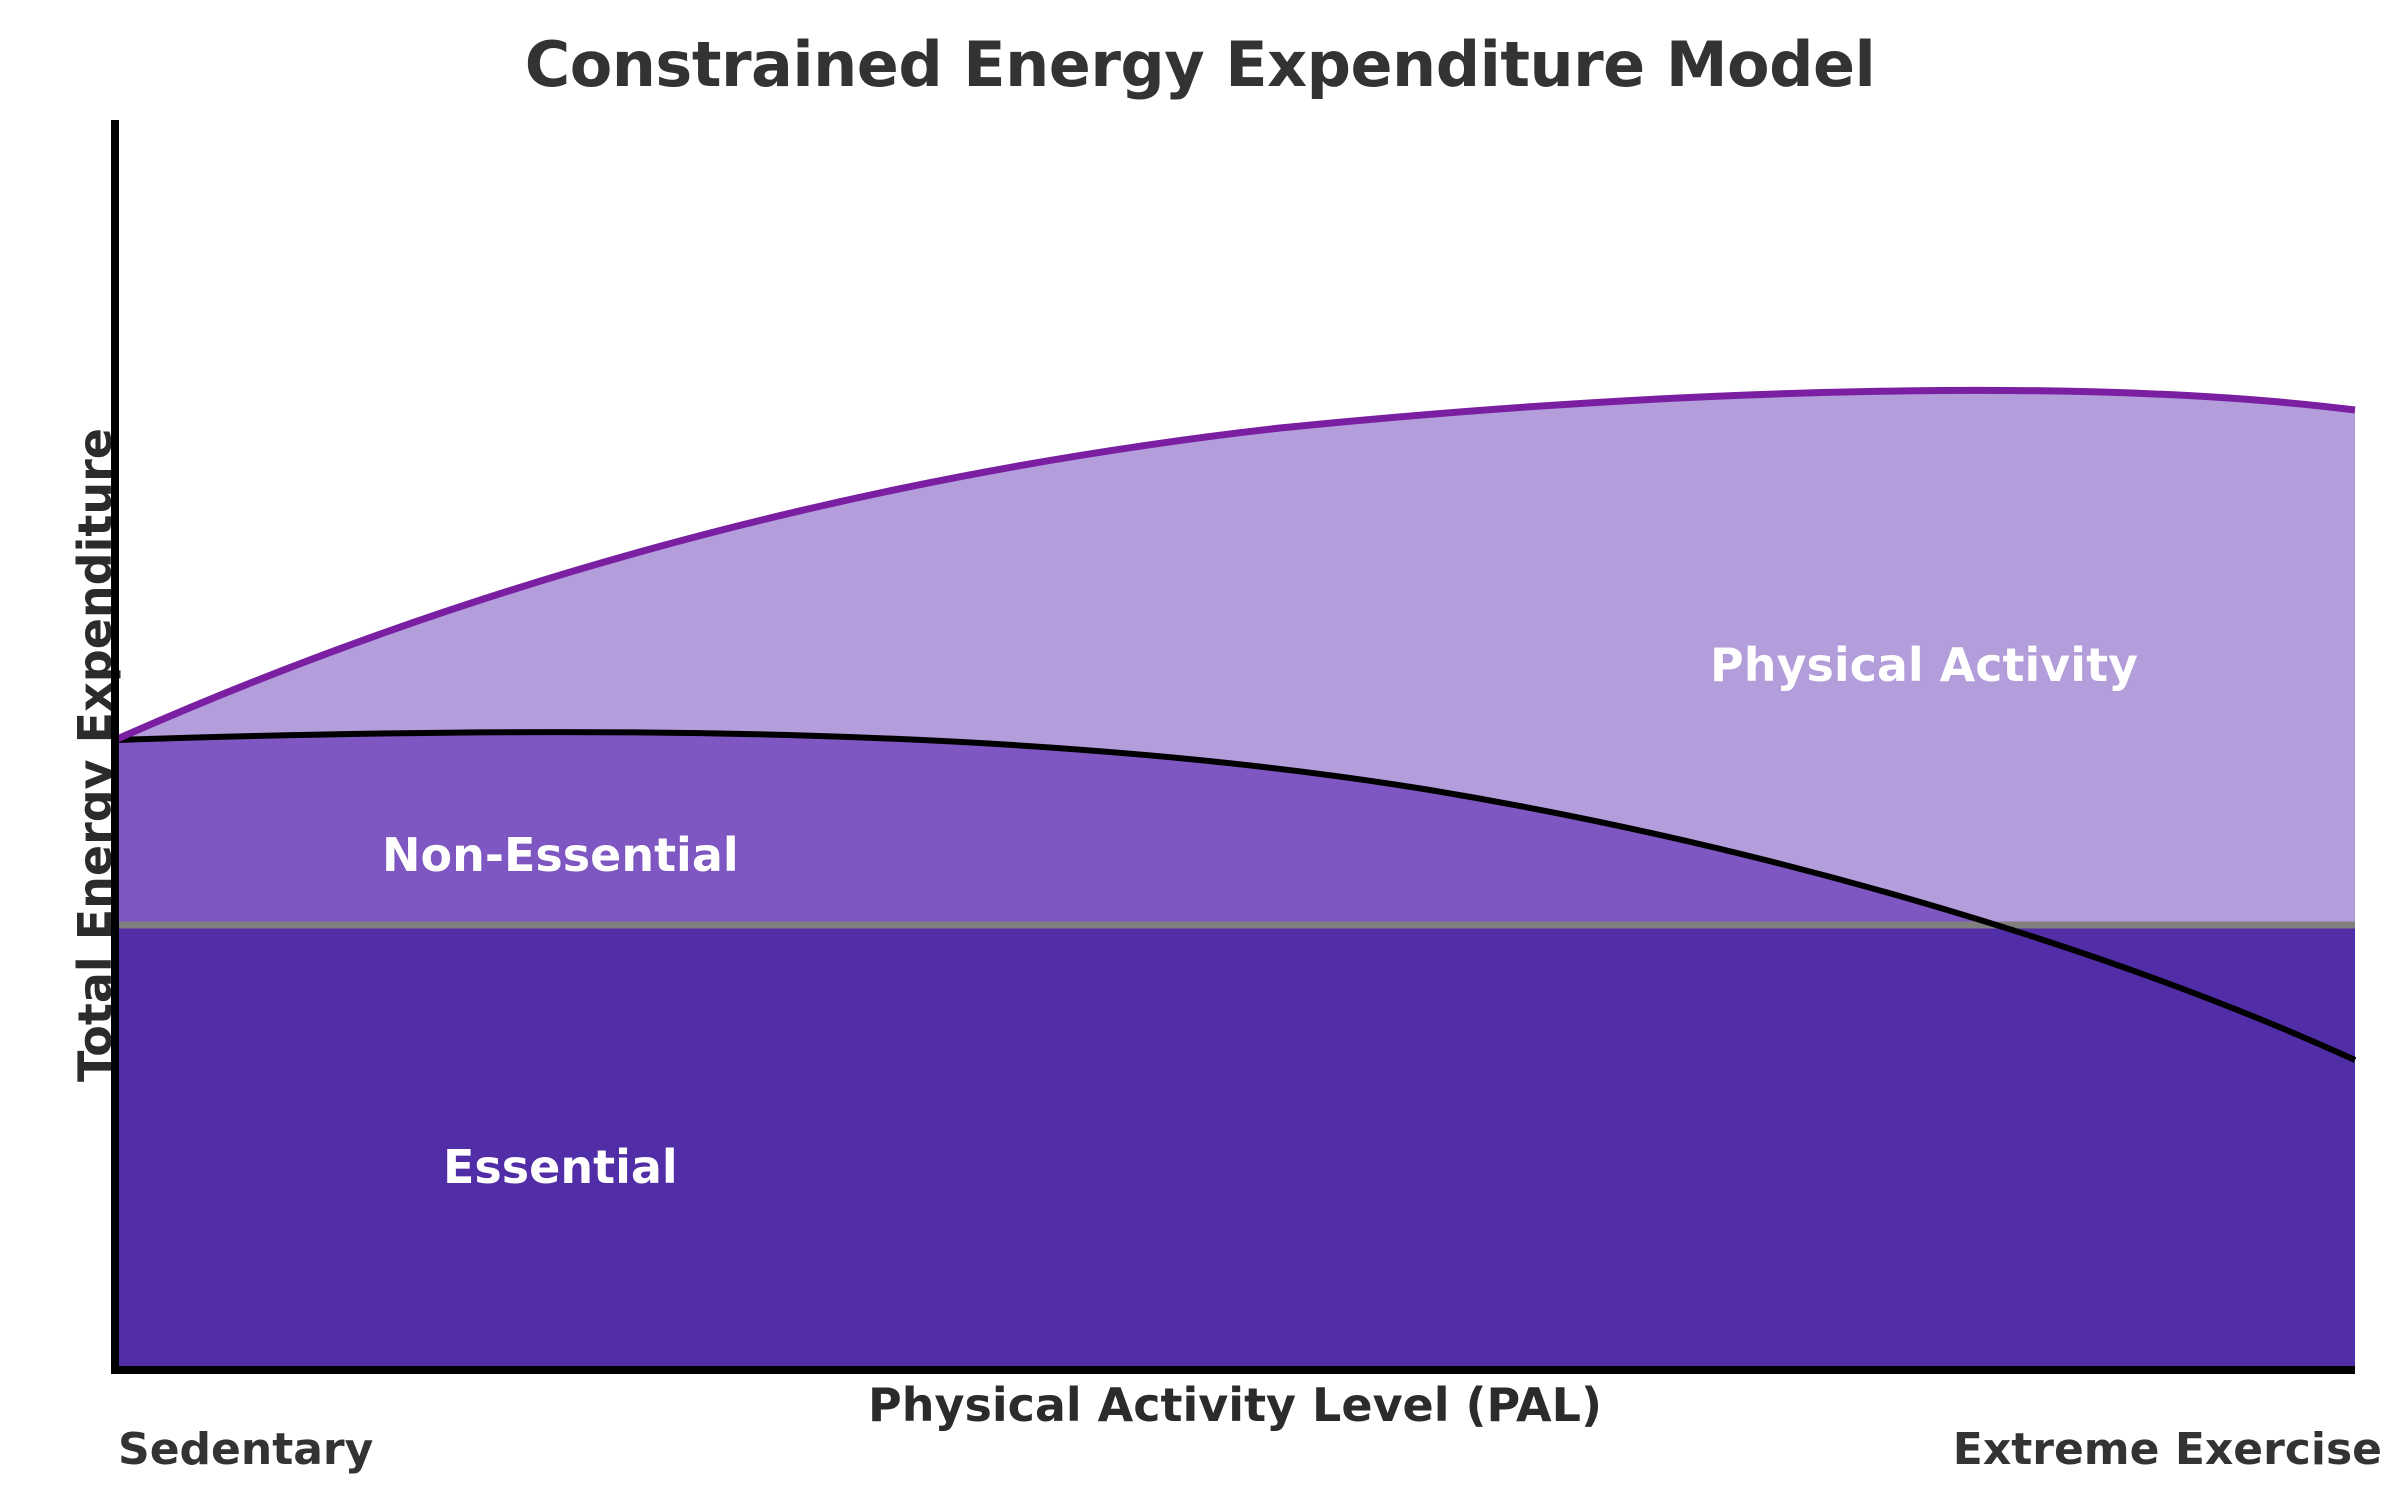 The width and height of the screenshot is (2400, 1500). What do you see at coordinates (2167, 1449) in the screenshot?
I see `x-tick-label-extreme-exercise: Extreme Exercise` at bounding box center [2167, 1449].